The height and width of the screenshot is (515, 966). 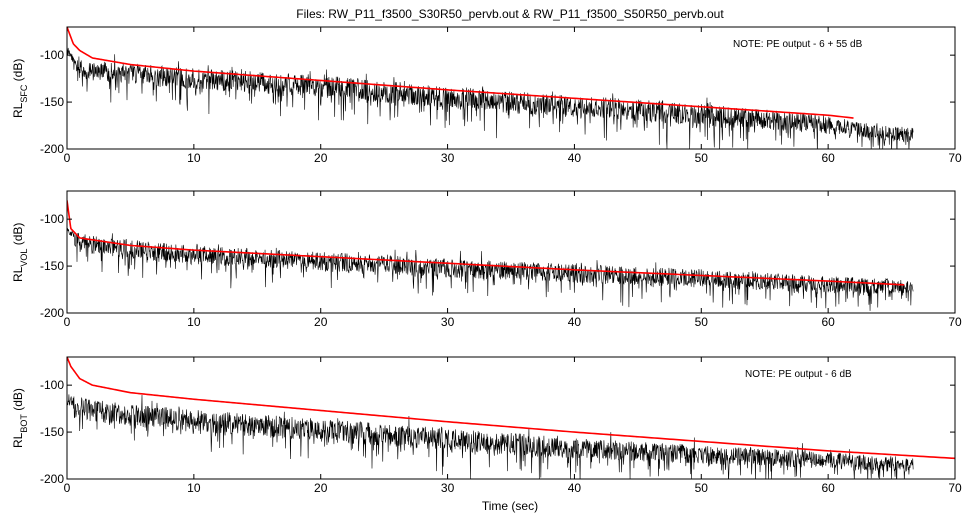 What do you see at coordinates (798, 374) in the screenshot?
I see `note-annotation: NOTE: PE output - 6 dB` at bounding box center [798, 374].